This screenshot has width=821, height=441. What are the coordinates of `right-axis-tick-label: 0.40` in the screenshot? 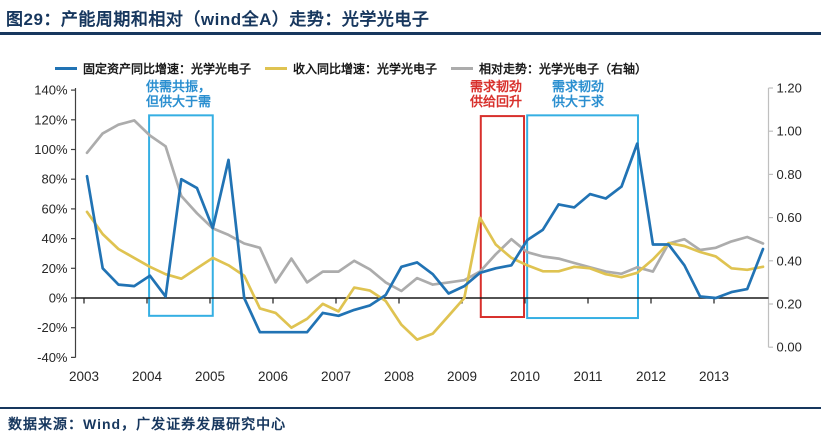 It's located at (789, 260).